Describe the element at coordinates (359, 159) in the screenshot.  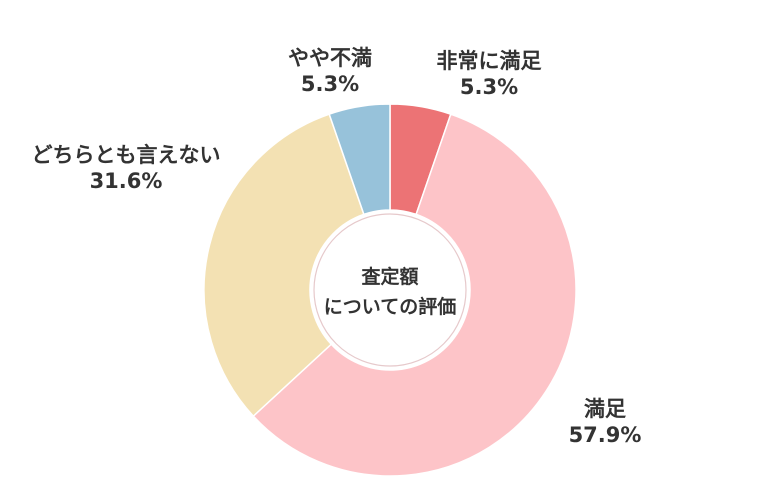
I see `slice-slightly-dissatisfied` at that location.